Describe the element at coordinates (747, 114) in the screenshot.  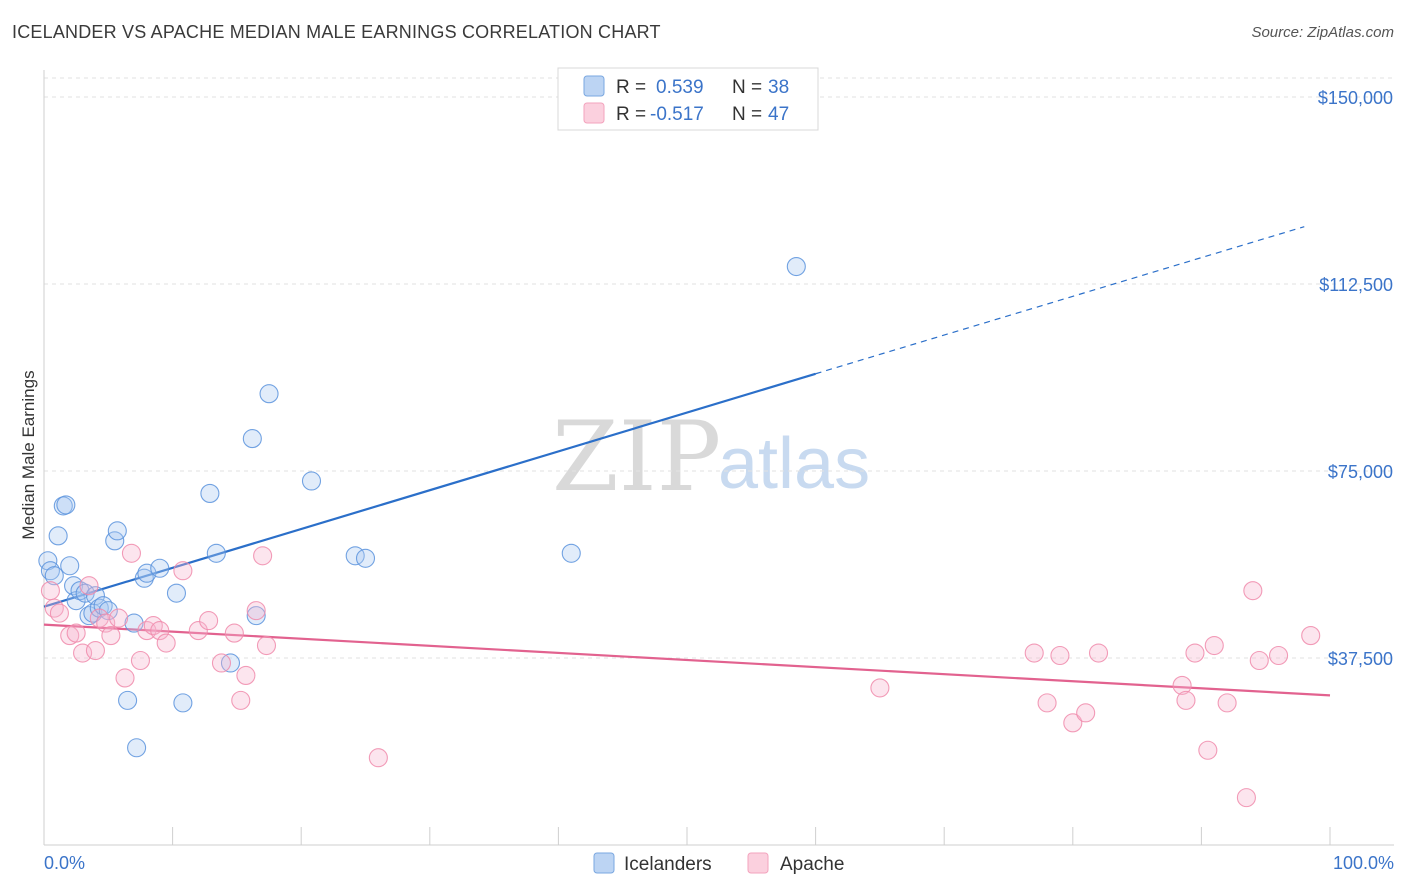
I see `legend-n-label-apache: N =` at that location.